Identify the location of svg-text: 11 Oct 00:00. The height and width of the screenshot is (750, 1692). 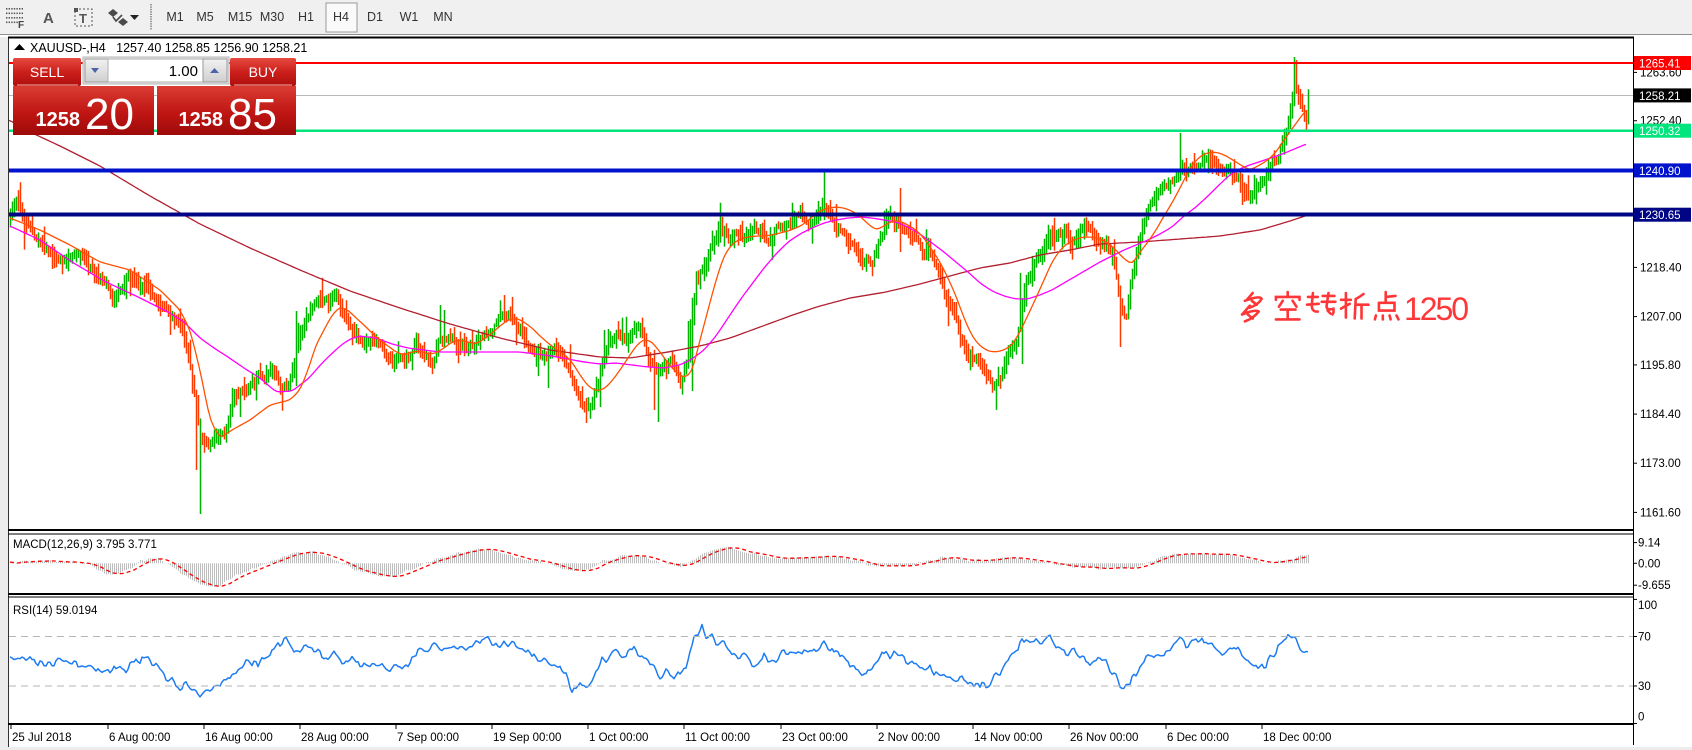
(717, 738).